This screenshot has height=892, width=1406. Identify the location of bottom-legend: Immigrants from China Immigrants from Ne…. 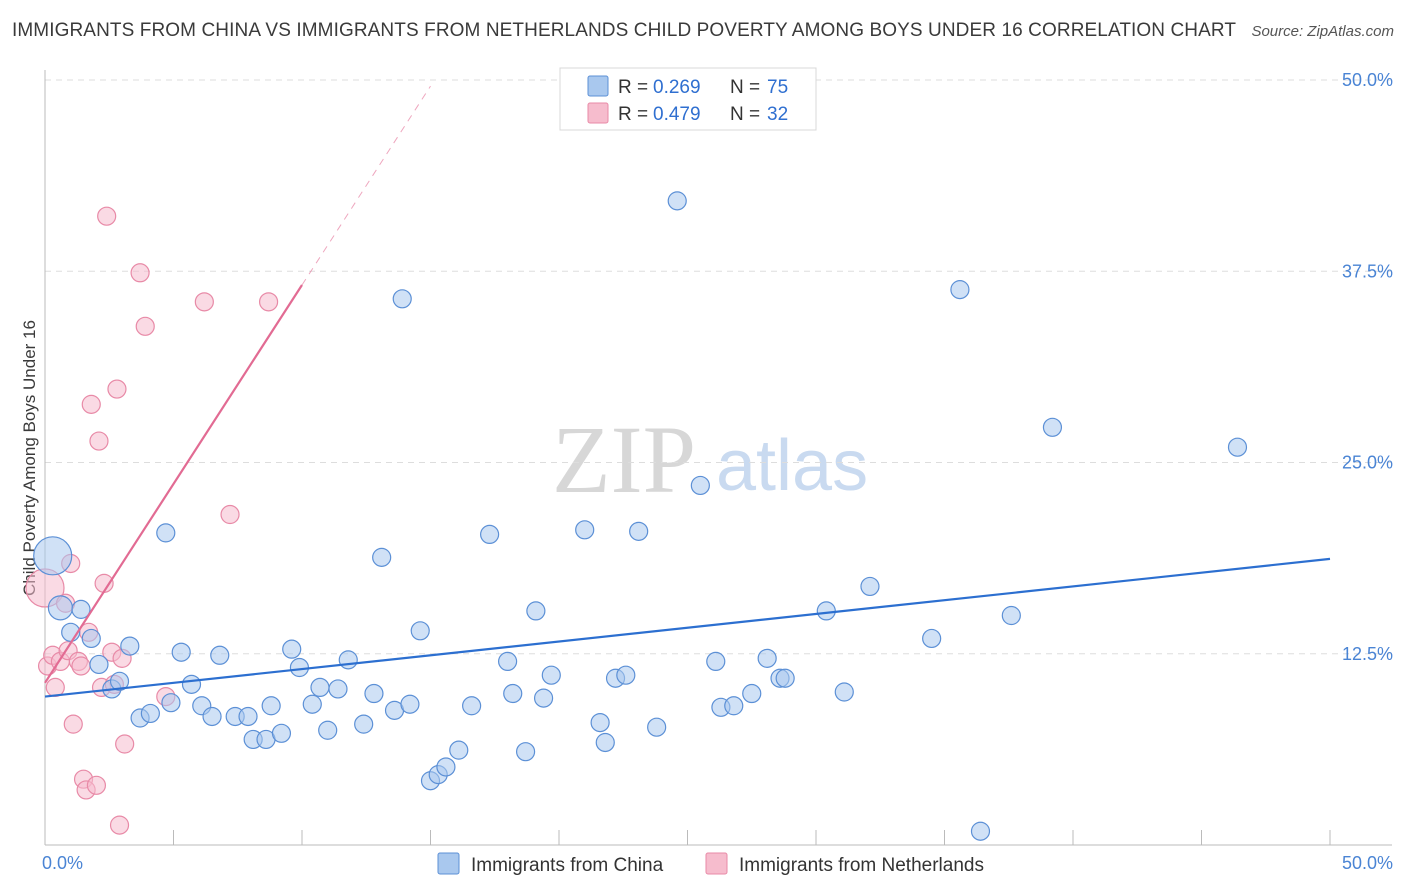
(710, 864).